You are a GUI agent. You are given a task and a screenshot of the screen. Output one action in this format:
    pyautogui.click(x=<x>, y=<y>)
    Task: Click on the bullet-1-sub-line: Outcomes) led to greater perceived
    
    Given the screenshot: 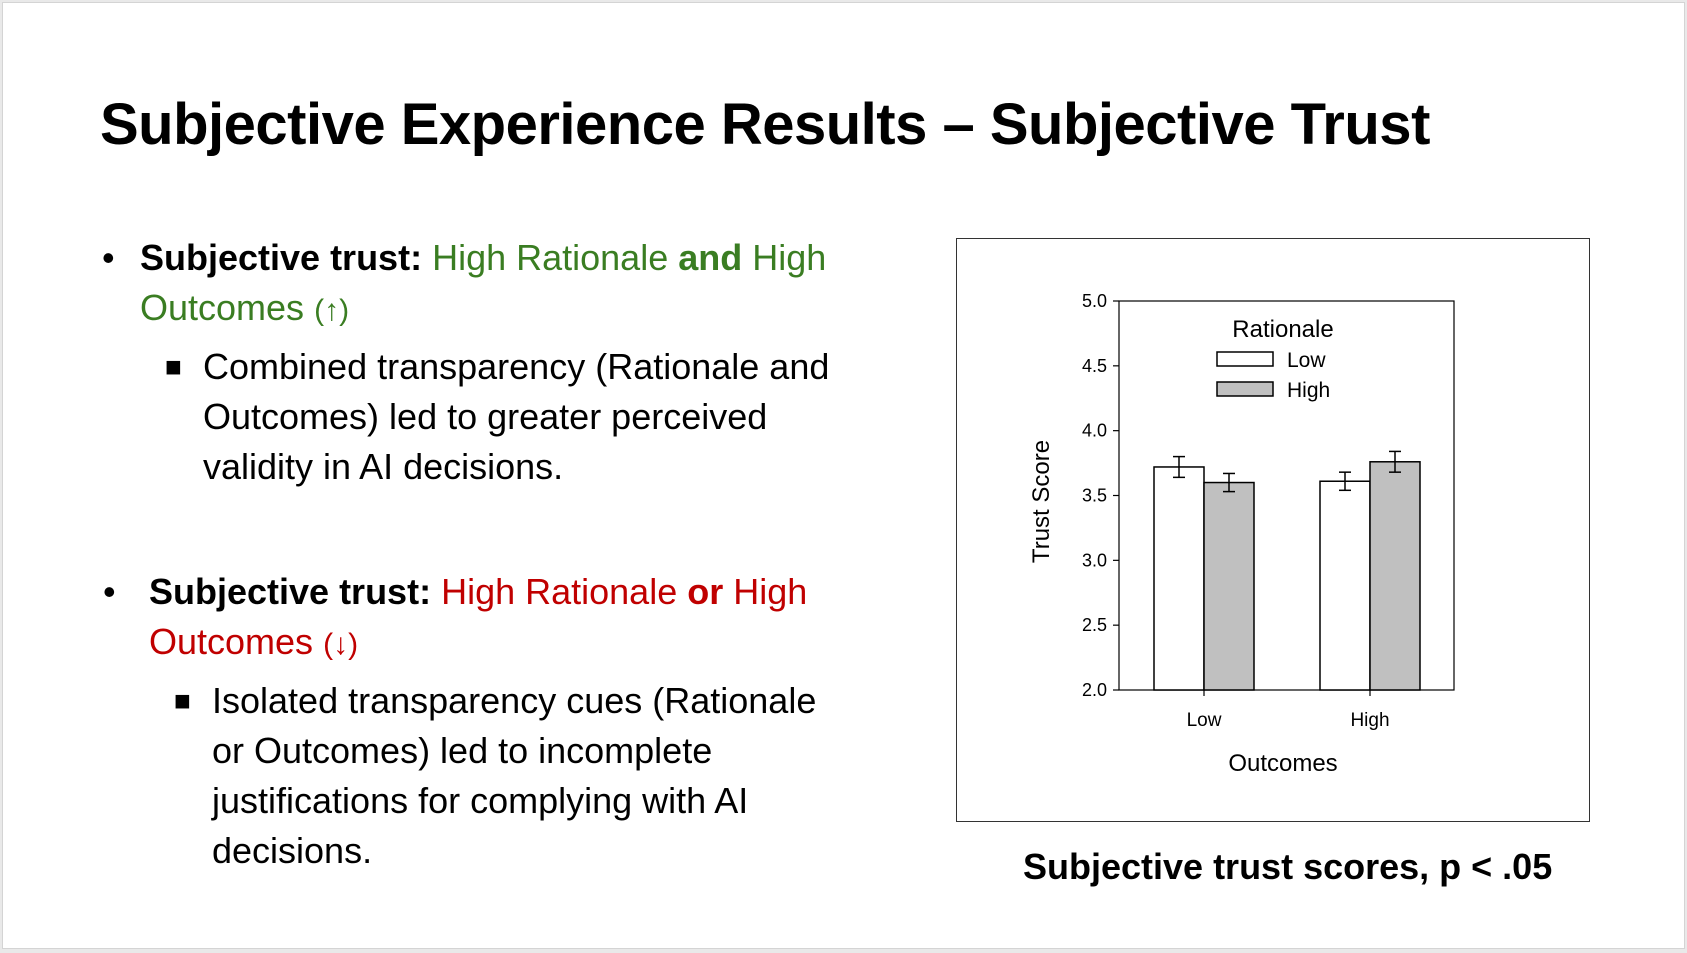 What is the action you would take?
    pyautogui.click(x=485, y=416)
    